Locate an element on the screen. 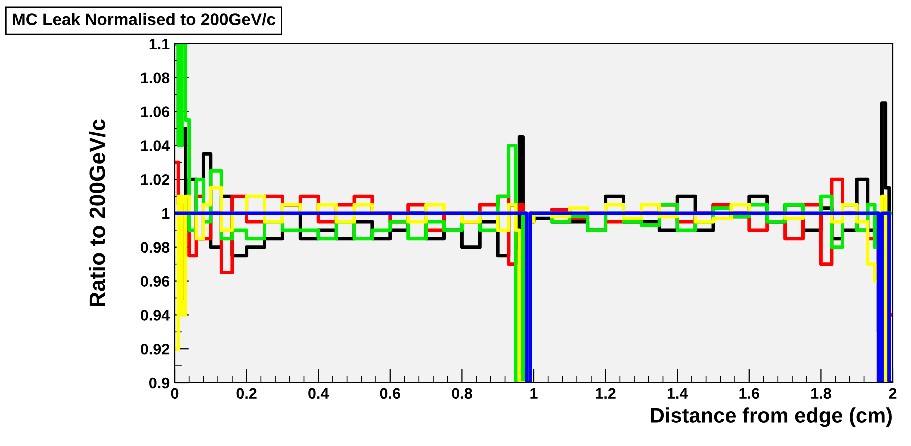 The width and height of the screenshot is (911, 446). chart-title: MC Leak Normalised to 200GeV/c is located at coordinates (144, 19).